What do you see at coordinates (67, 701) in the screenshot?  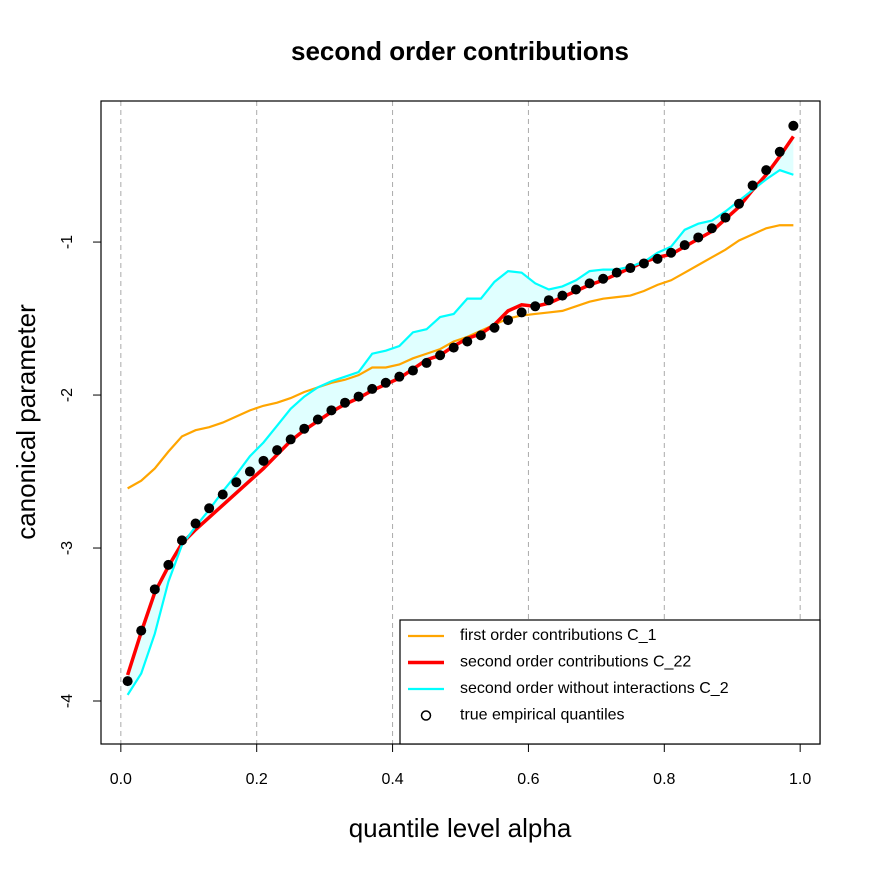 I see `y-tick-label: -4` at bounding box center [67, 701].